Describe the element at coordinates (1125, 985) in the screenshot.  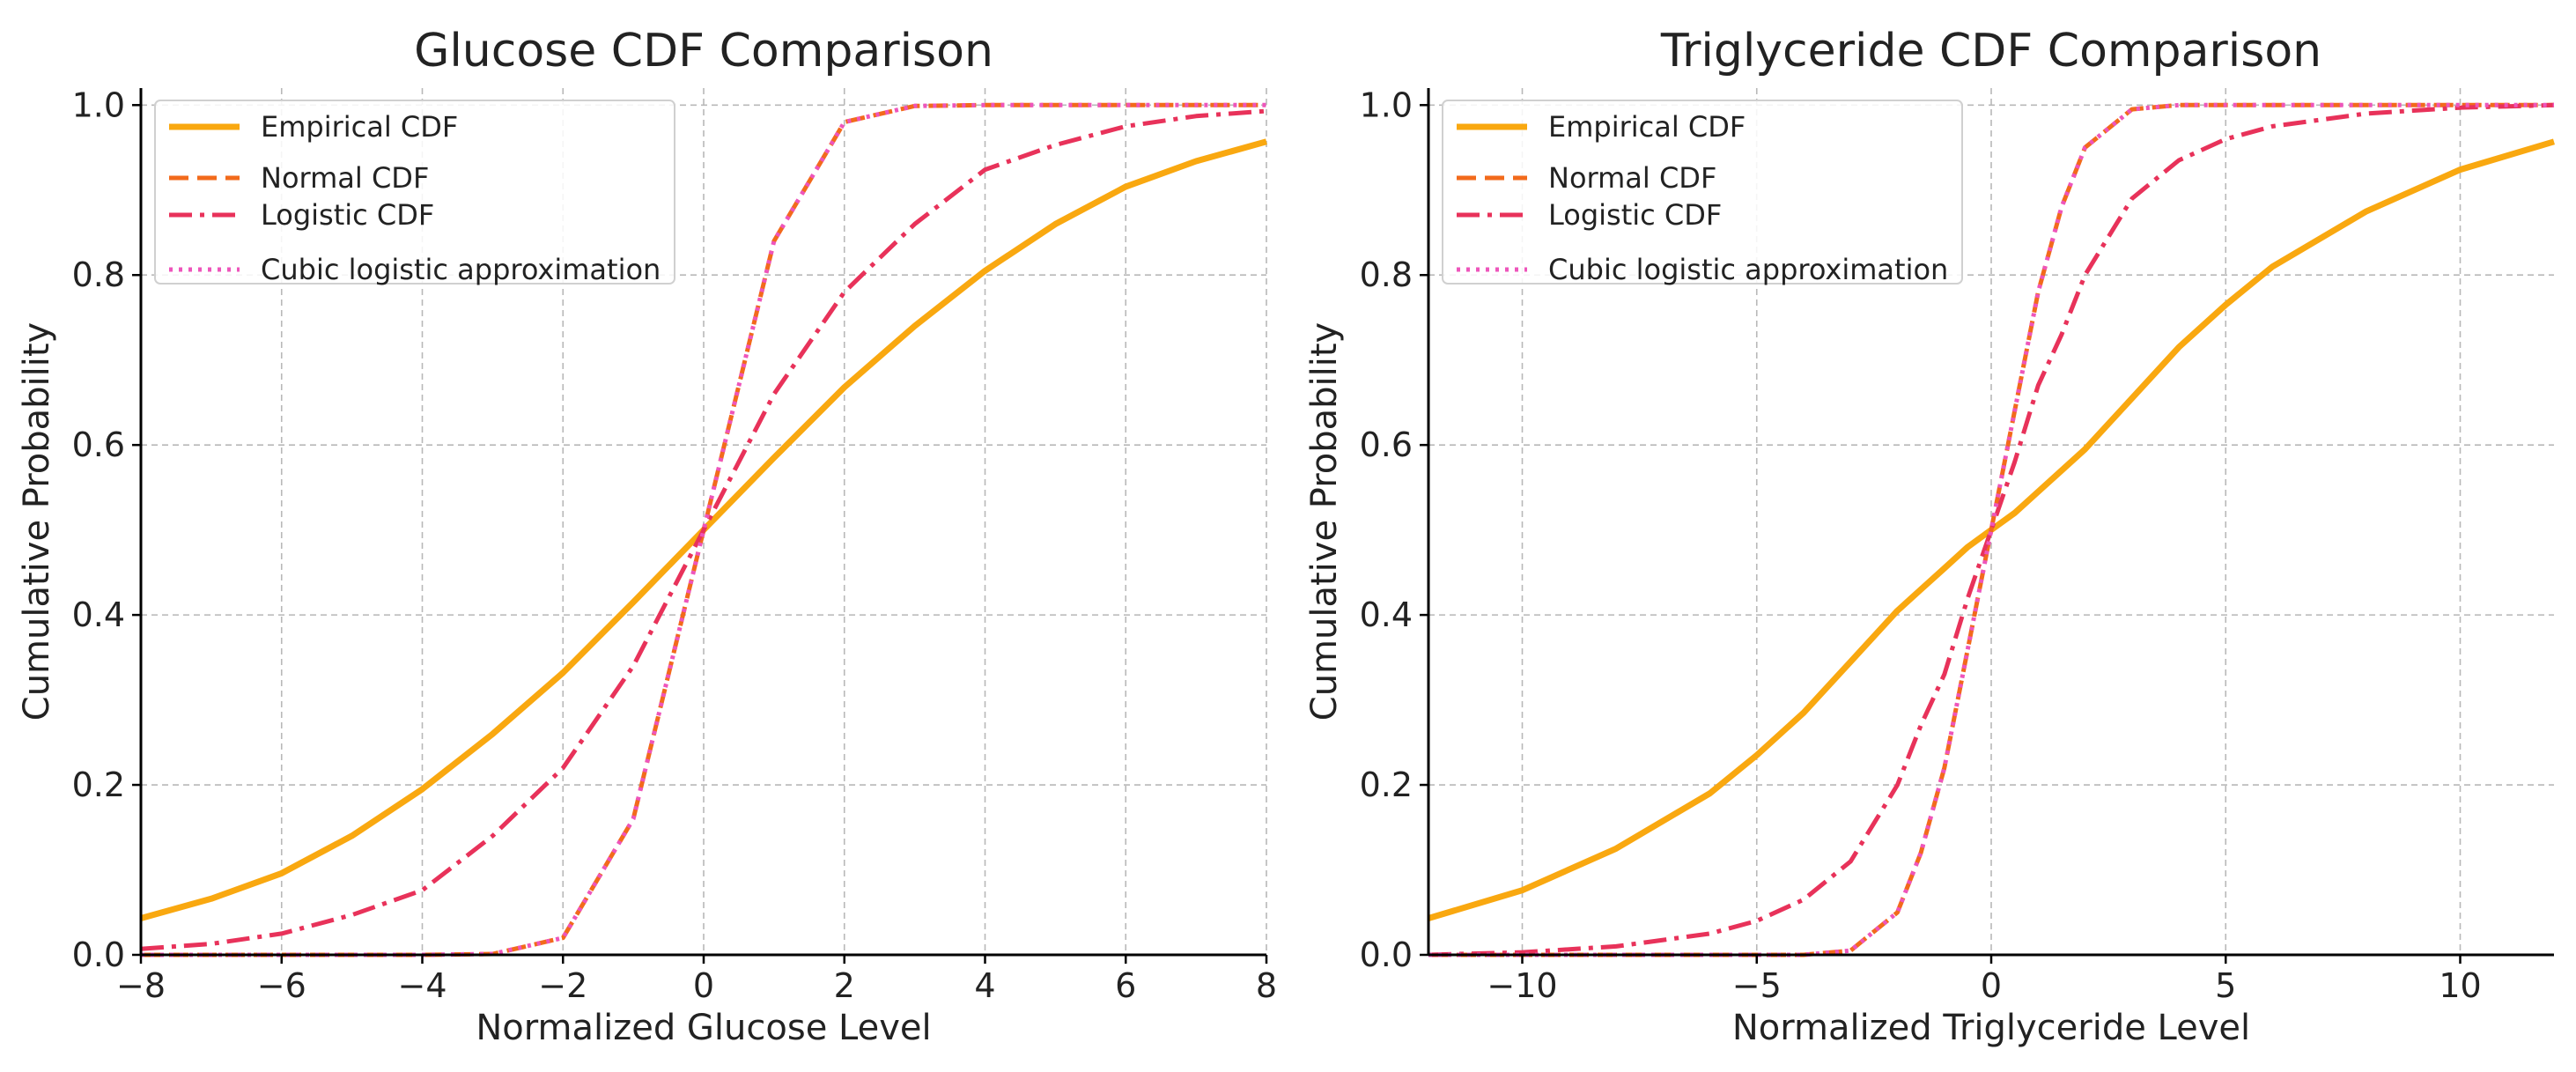
I see `x-tick-label: 6` at that location.